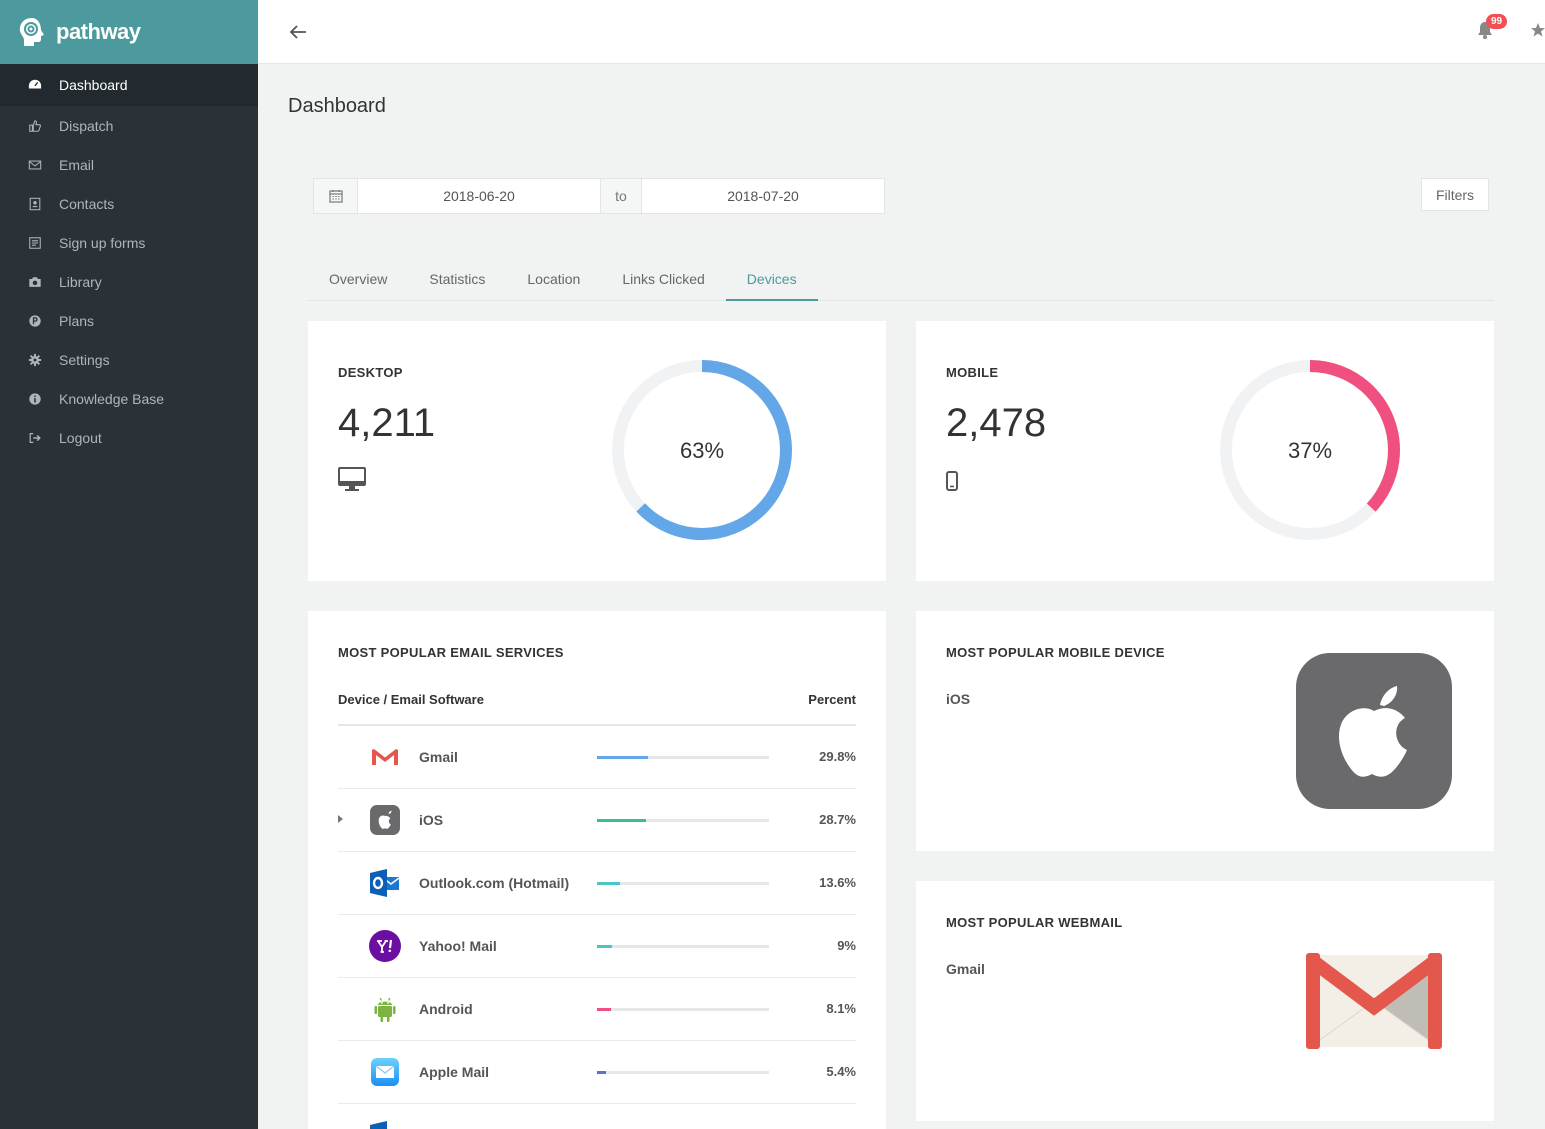  What do you see at coordinates (77, 320) in the screenshot?
I see `sidebar-item-label: Plans` at bounding box center [77, 320].